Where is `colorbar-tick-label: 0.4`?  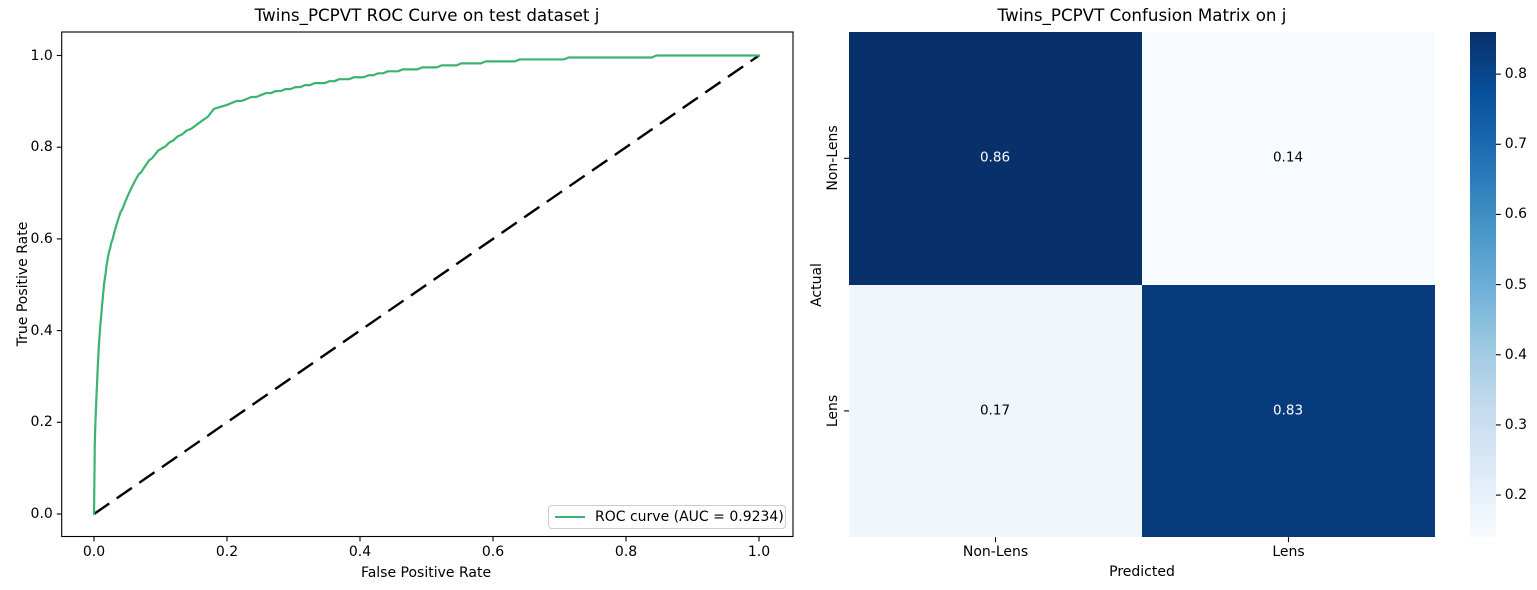
colorbar-tick-label: 0.4 is located at coordinates (1516, 354).